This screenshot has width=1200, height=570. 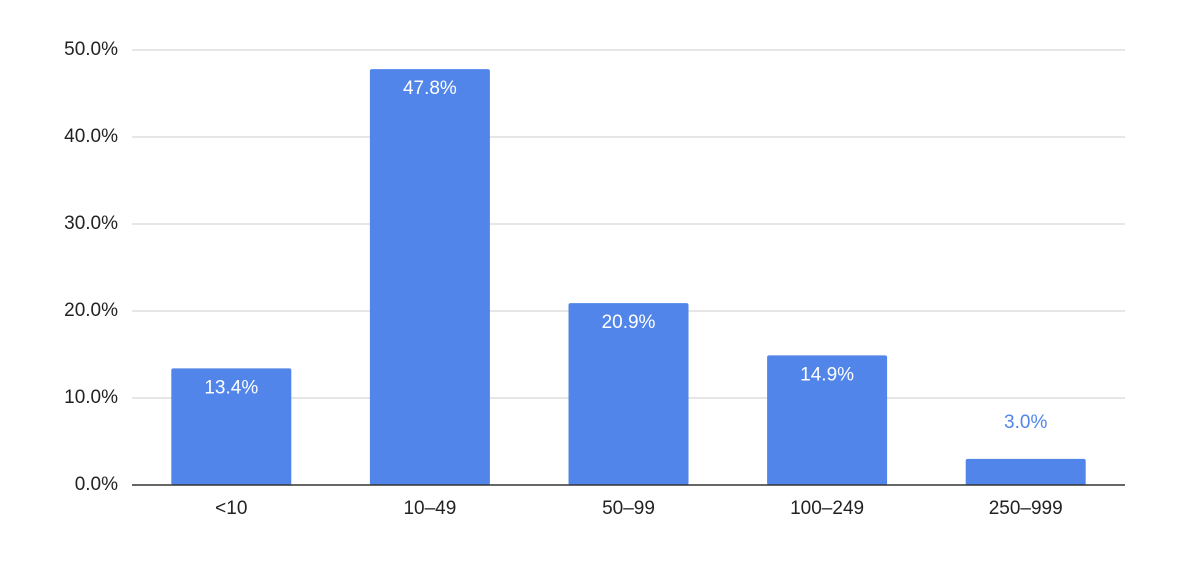 What do you see at coordinates (429, 508) in the screenshot?
I see `x-tick-label: 10–49` at bounding box center [429, 508].